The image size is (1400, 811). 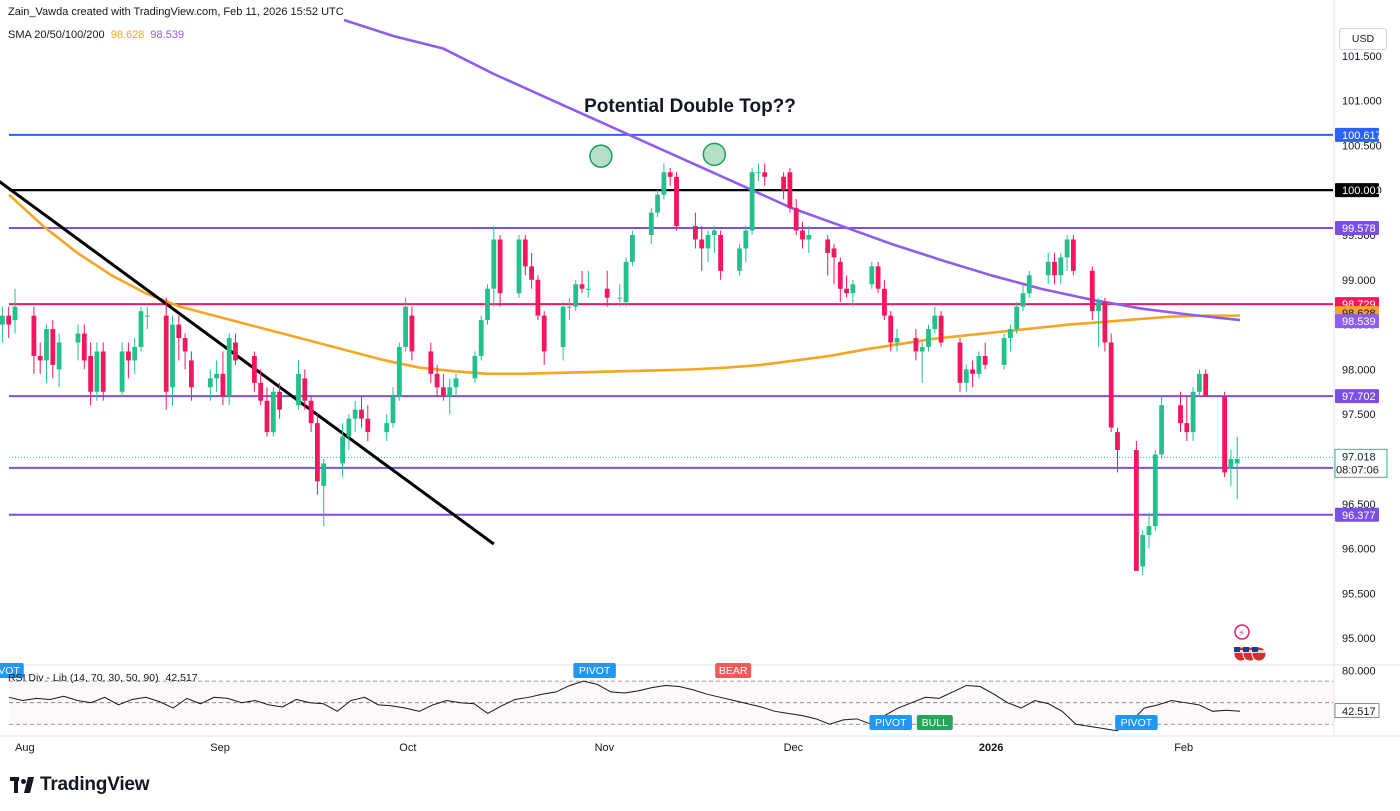 I want to click on currency-button: USD, so click(x=1363, y=39).